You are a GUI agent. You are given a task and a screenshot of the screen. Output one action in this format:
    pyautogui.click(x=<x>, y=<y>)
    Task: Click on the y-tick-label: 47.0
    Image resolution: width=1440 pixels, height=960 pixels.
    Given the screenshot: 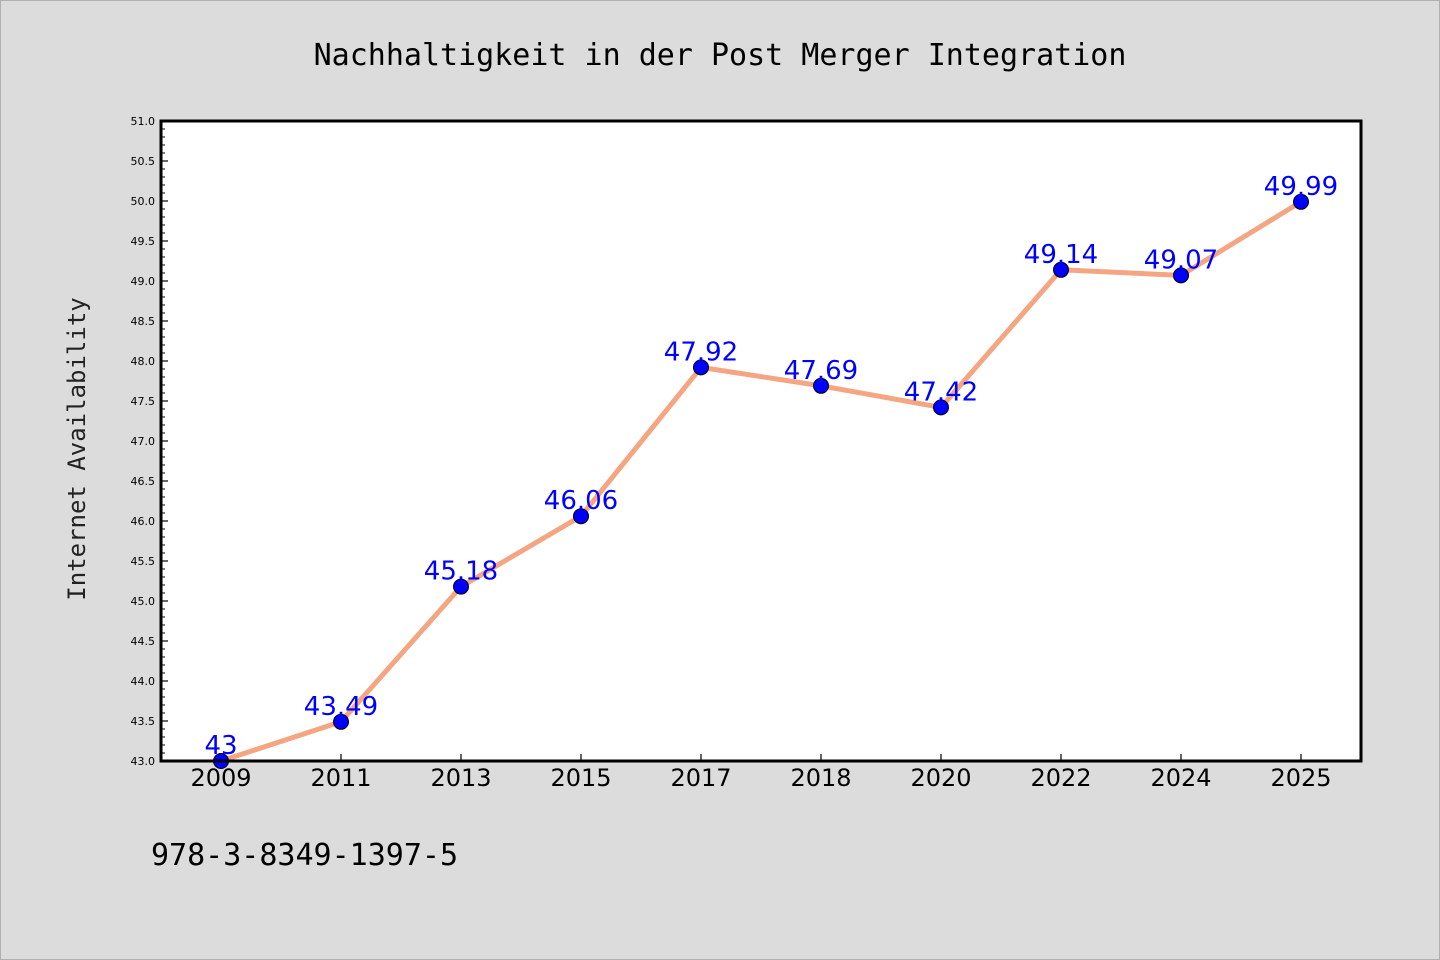 What is the action you would take?
    pyautogui.click(x=143, y=441)
    